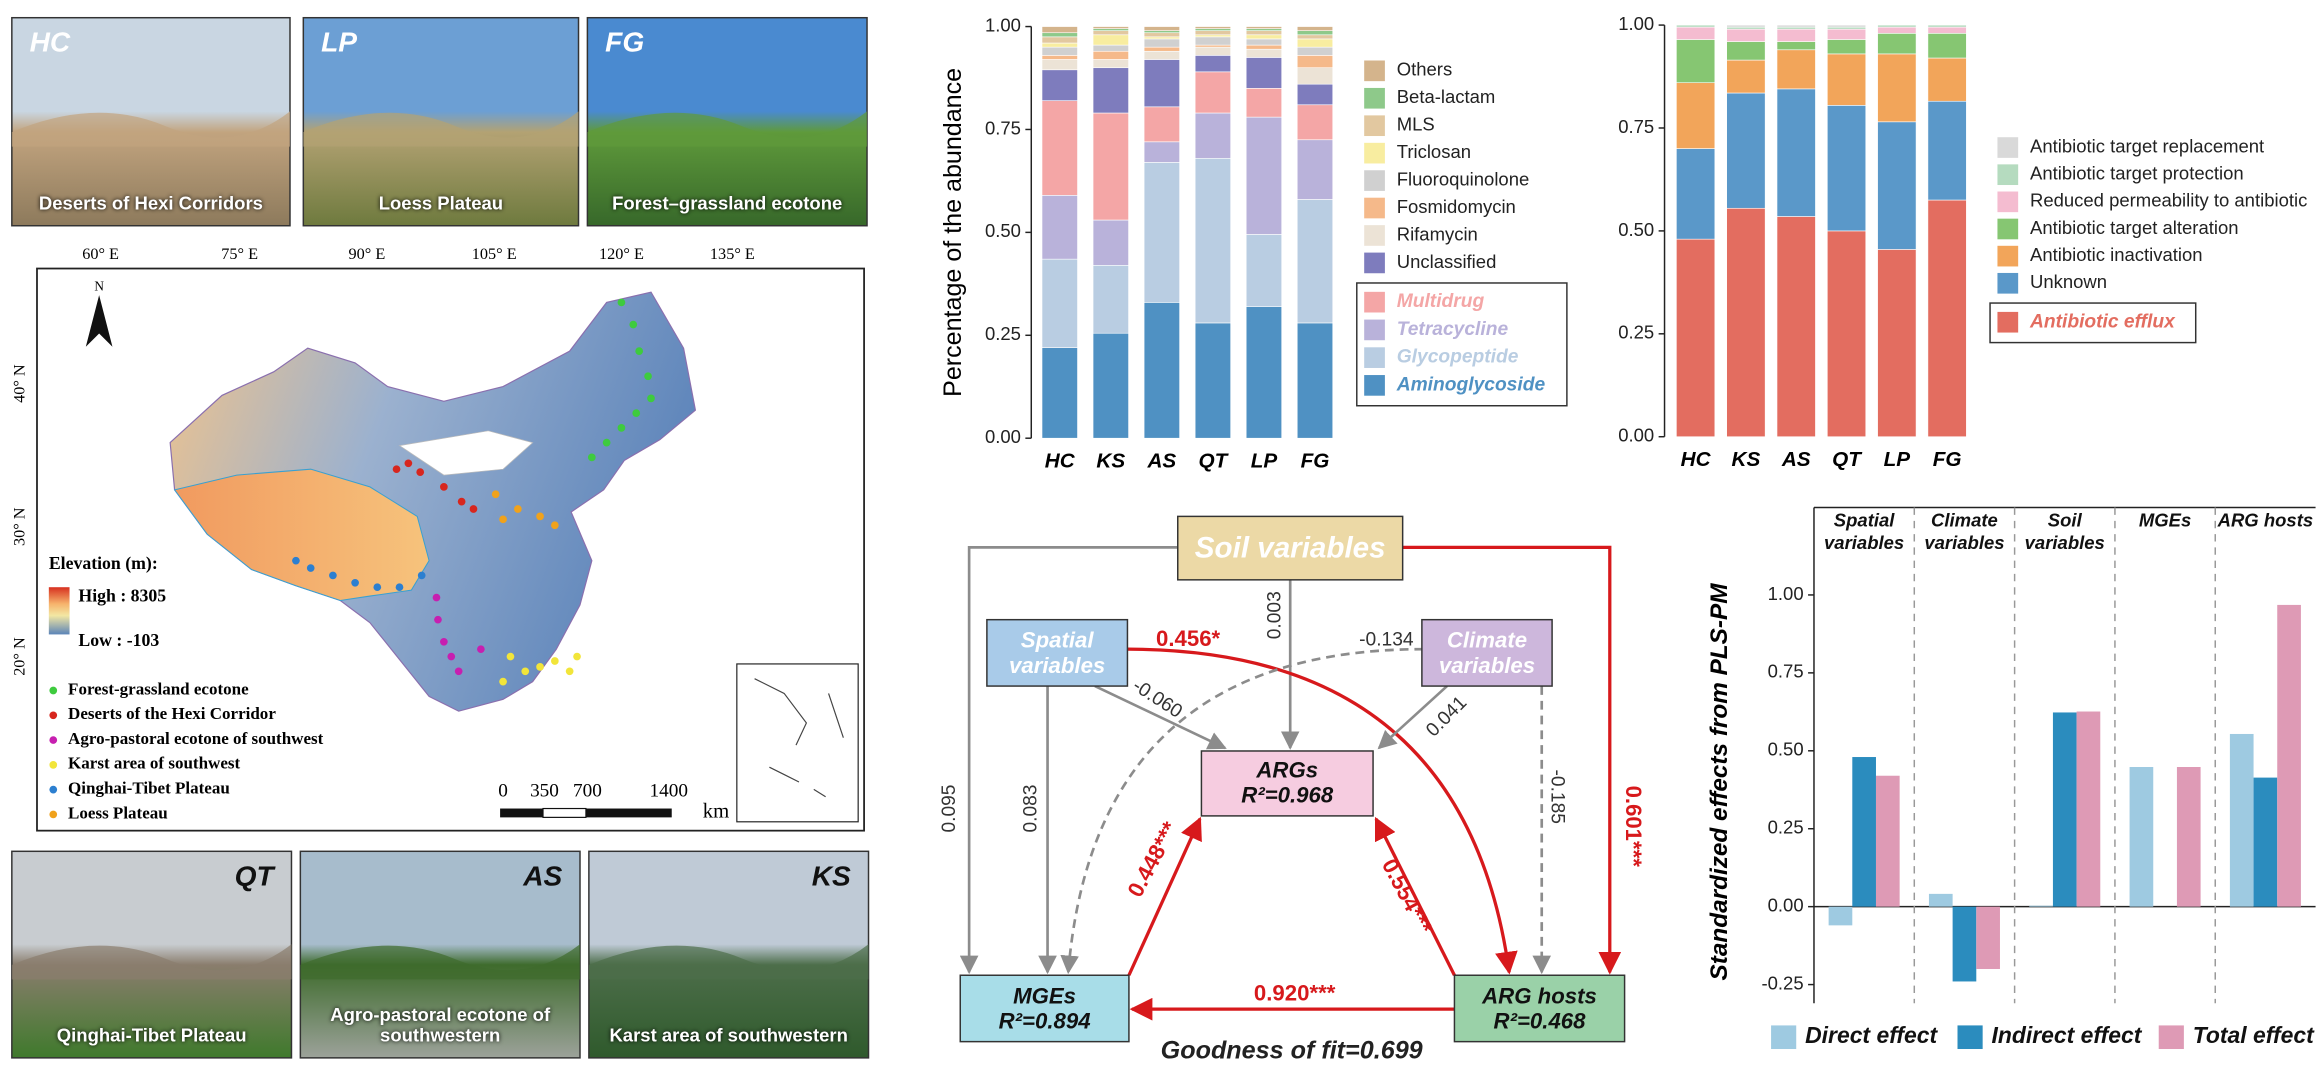 The height and width of the screenshot is (1080, 2320). I want to click on group-label-wrap: ARG hosts, so click(2265, 536).